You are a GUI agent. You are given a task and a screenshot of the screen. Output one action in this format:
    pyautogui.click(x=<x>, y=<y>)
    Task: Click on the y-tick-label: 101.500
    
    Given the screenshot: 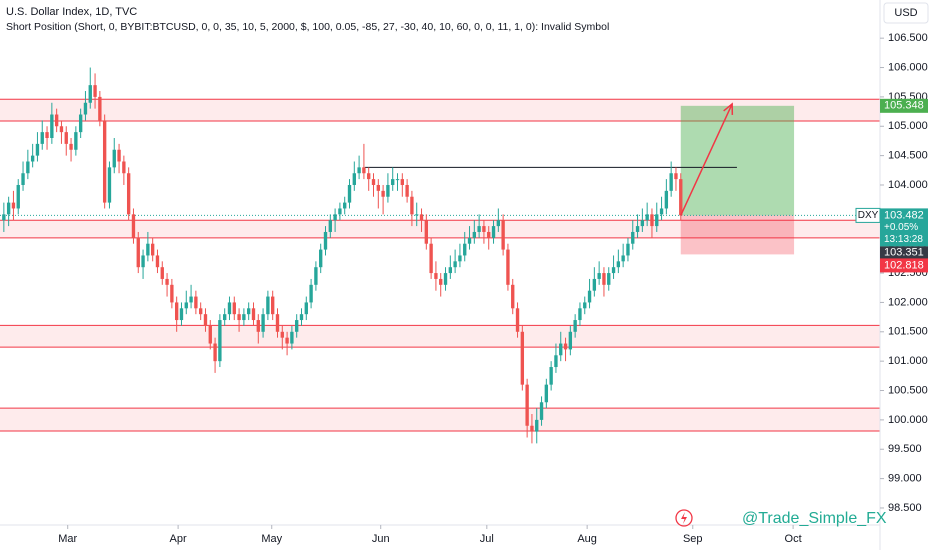 What is the action you would take?
    pyautogui.click(x=908, y=332)
    